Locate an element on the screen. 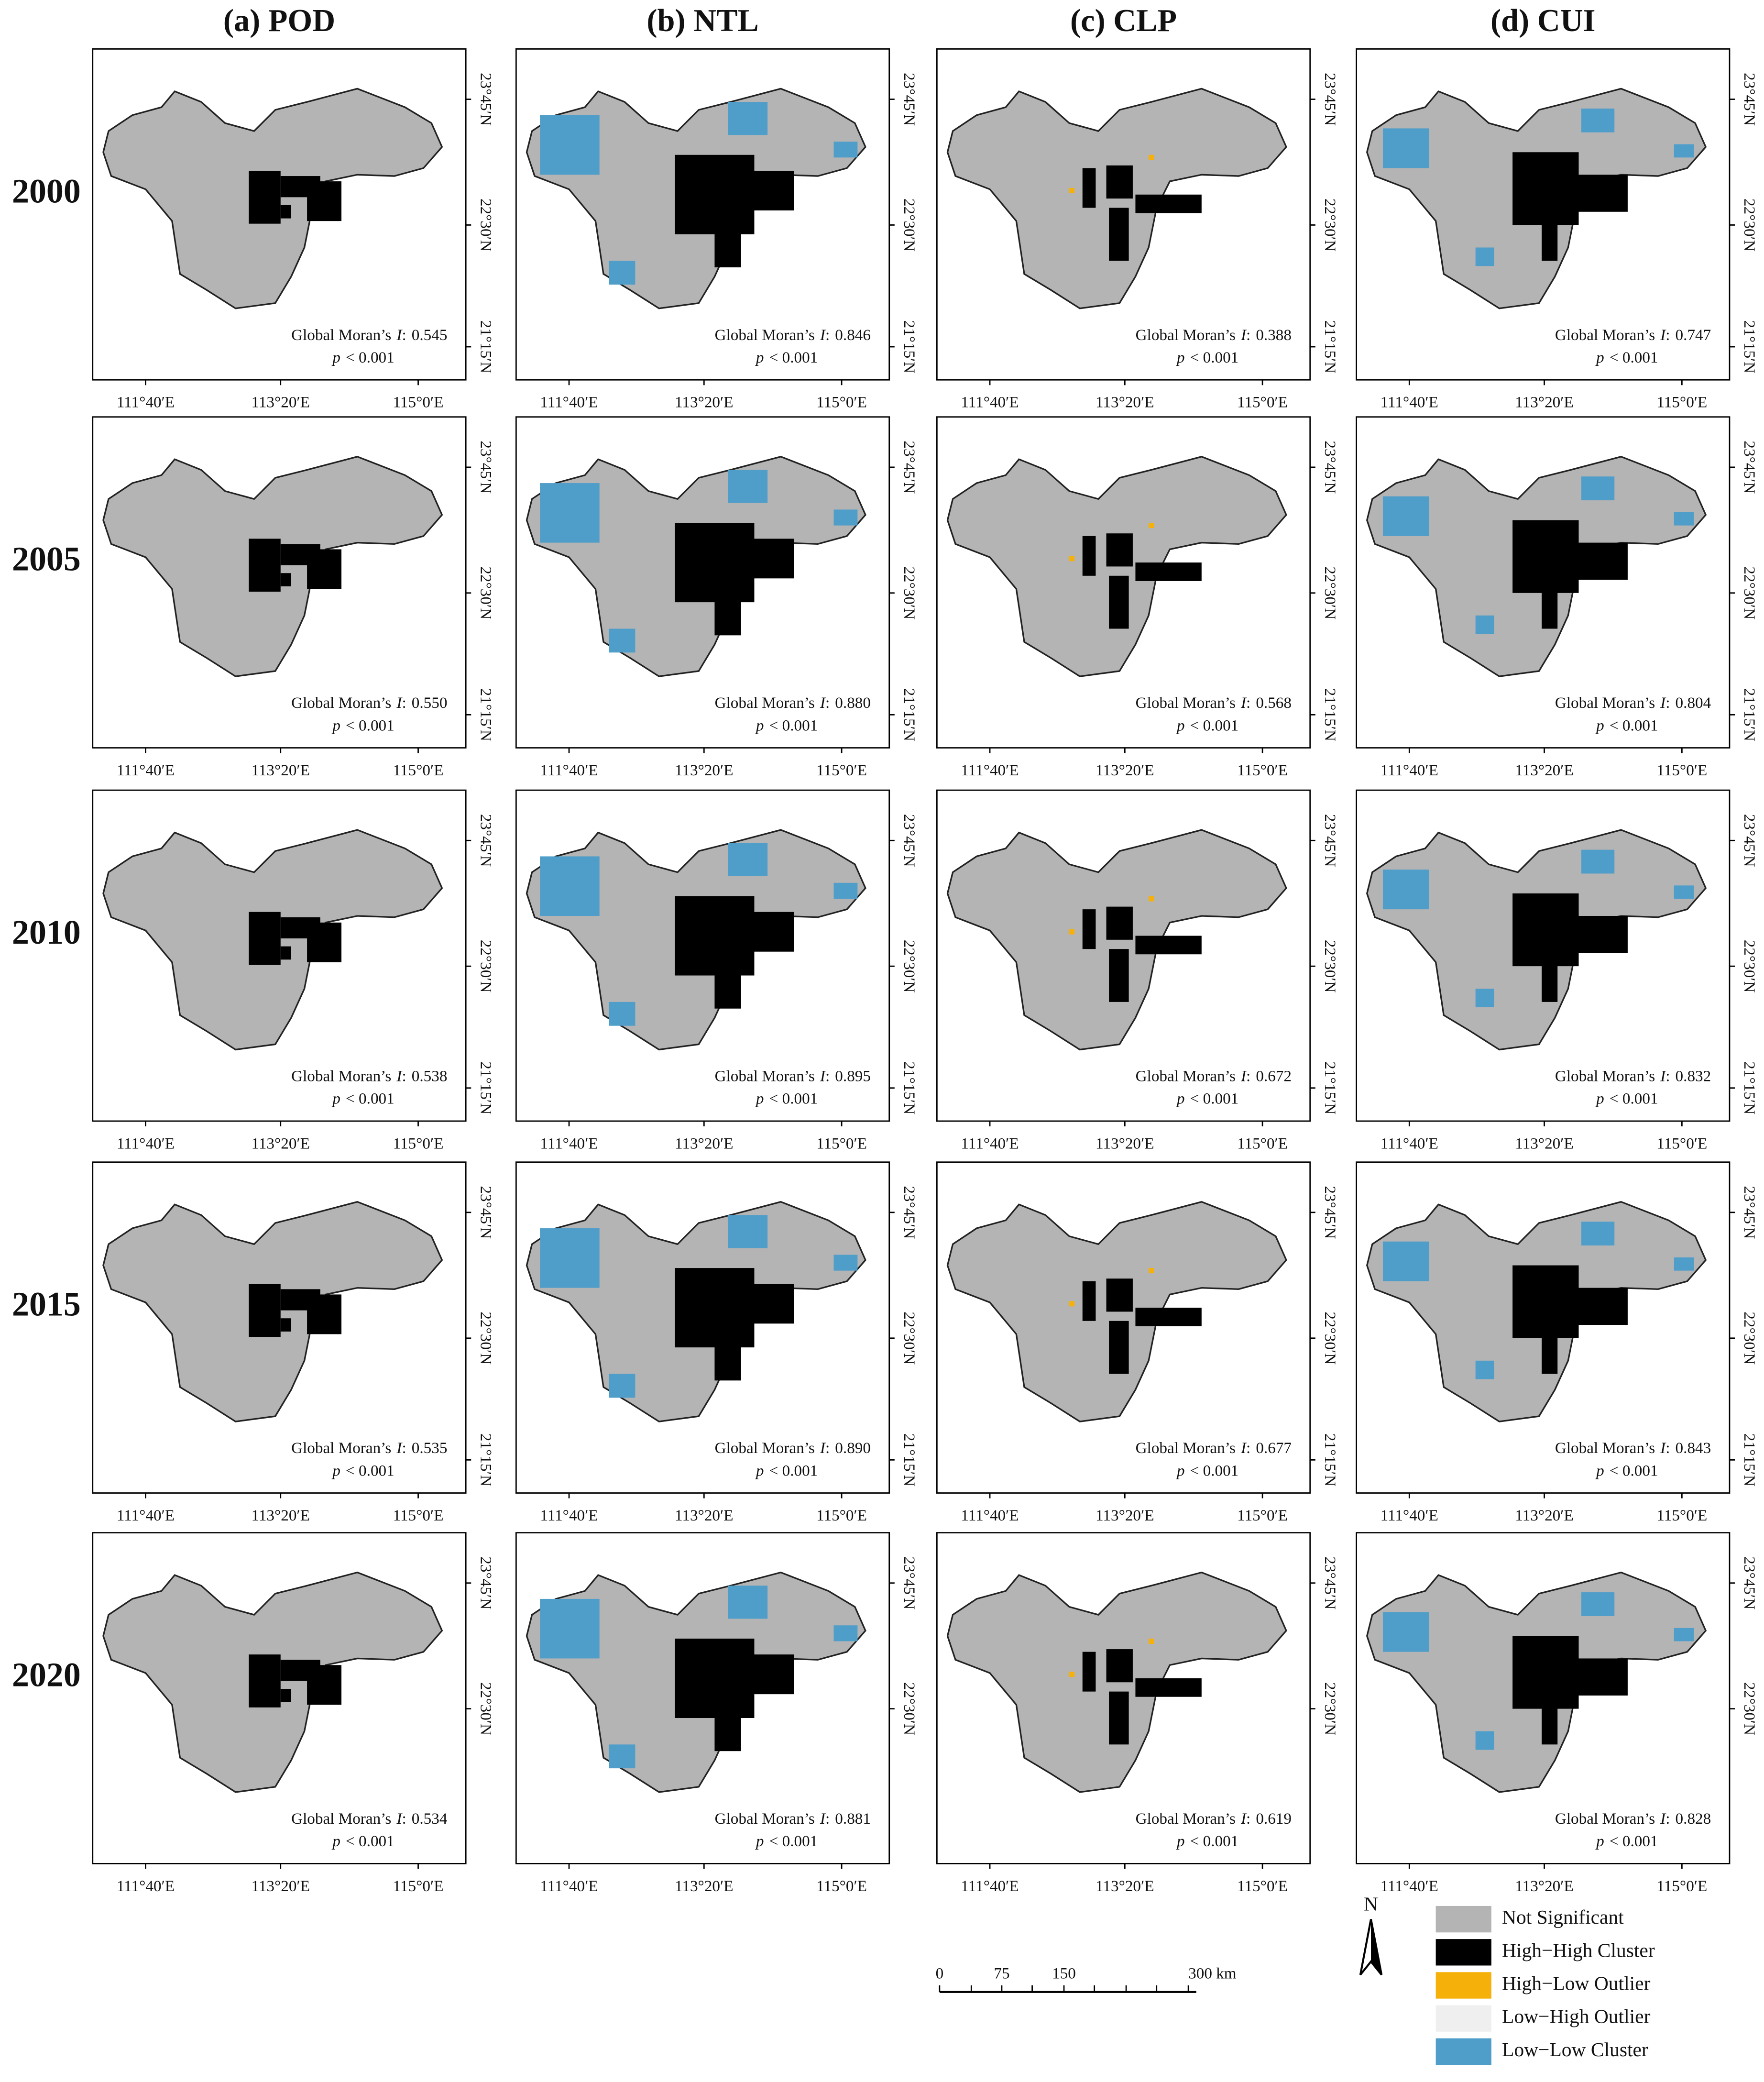  legend-label: Low−High Outlier is located at coordinates (1576, 2016).